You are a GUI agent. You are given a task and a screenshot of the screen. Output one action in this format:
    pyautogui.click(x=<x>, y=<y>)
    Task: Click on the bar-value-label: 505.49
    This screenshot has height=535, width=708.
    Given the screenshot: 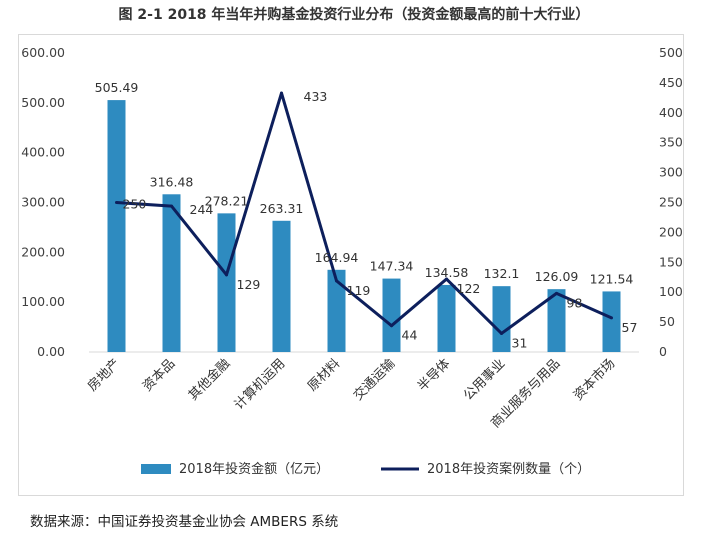 What is the action you would take?
    pyautogui.click(x=117, y=87)
    